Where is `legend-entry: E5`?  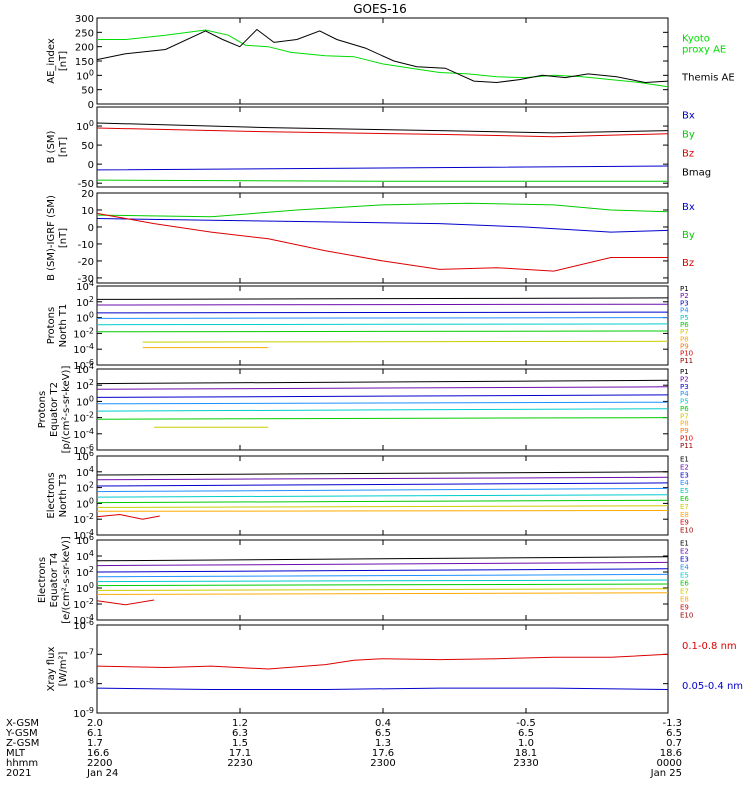
legend-entry: E5 is located at coordinates (684, 491).